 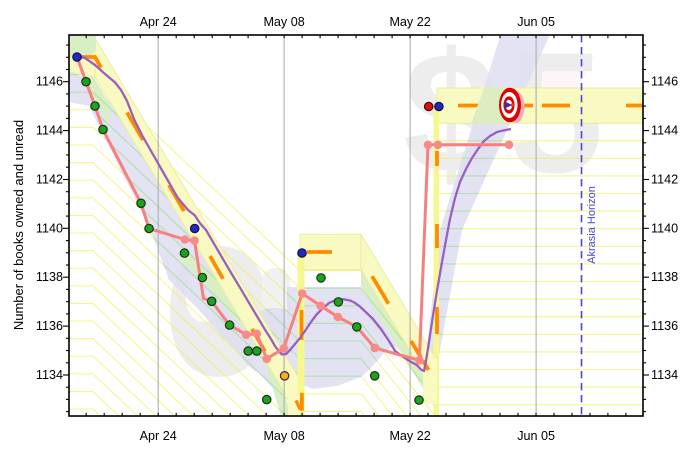 What do you see at coordinates (592, 225) in the screenshot?
I see `svg-text: Akrasia Horizon` at bounding box center [592, 225].